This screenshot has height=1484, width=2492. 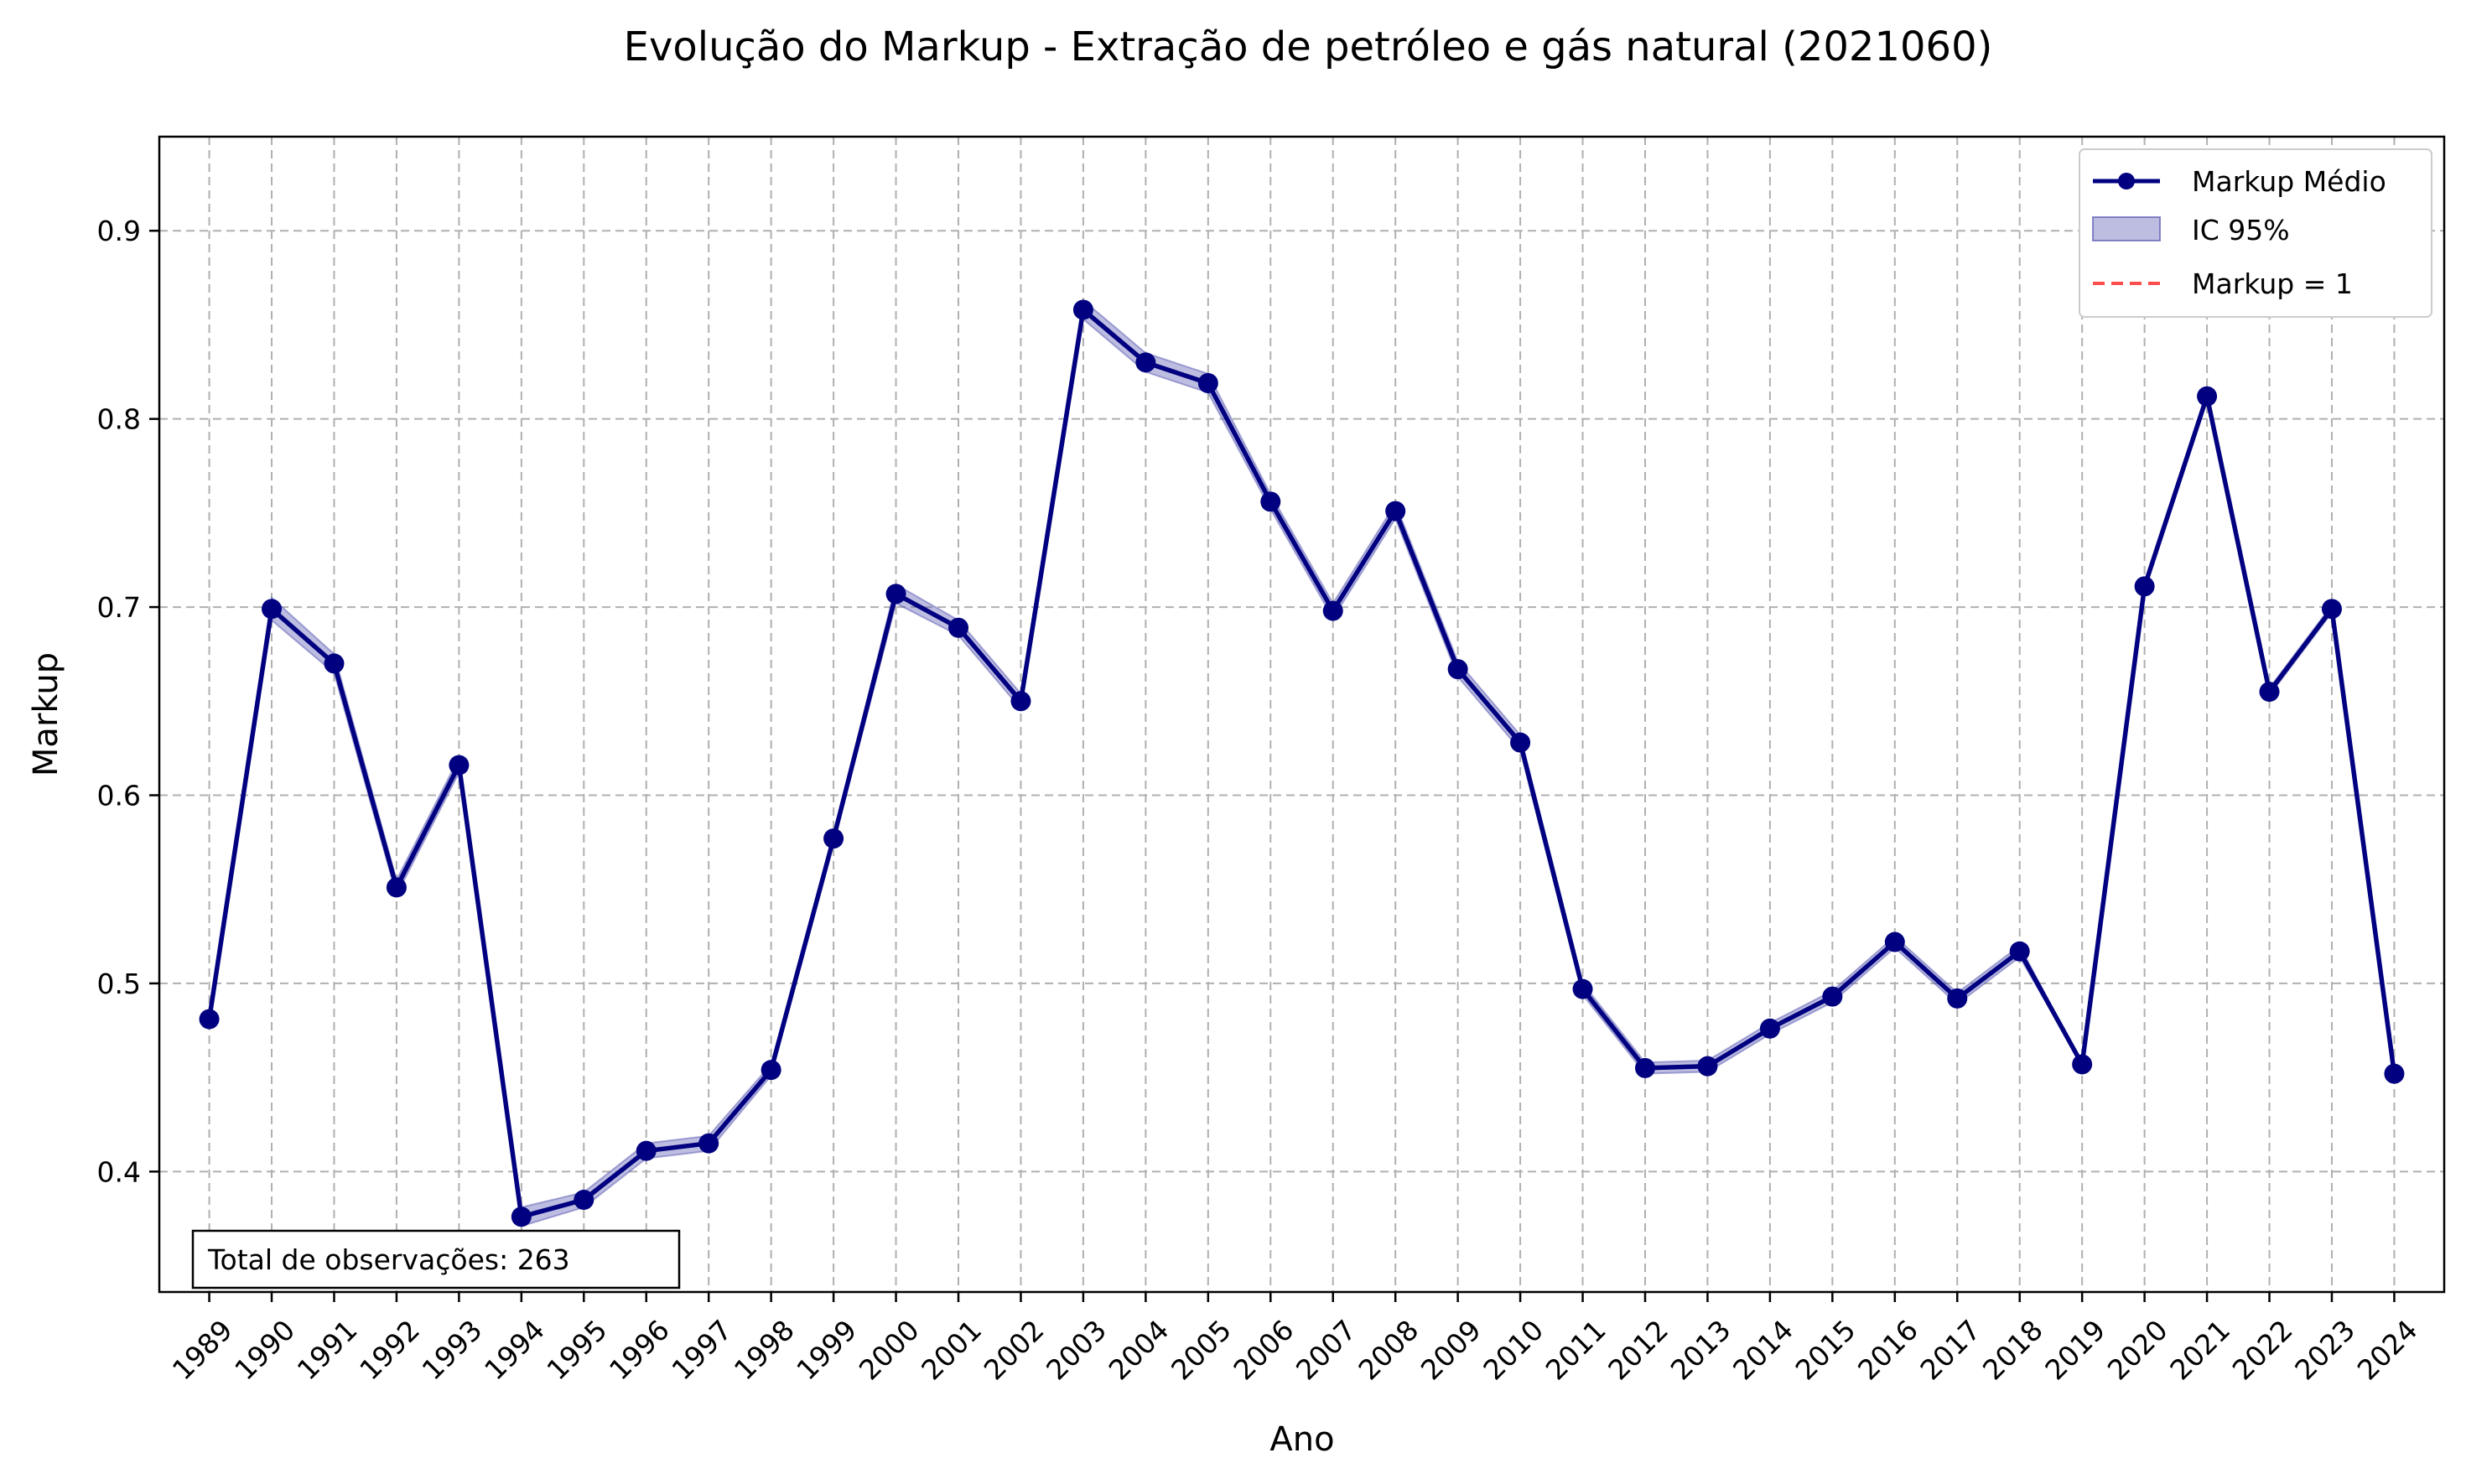 I want to click on x-tick-label: 1998, so click(x=764, y=1350).